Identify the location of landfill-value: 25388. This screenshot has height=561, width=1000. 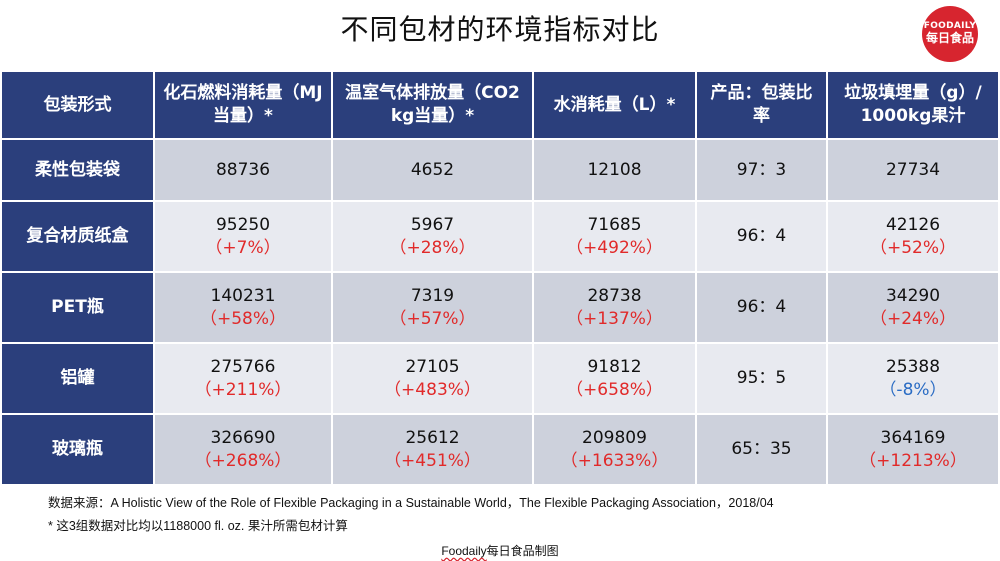
(913, 366).